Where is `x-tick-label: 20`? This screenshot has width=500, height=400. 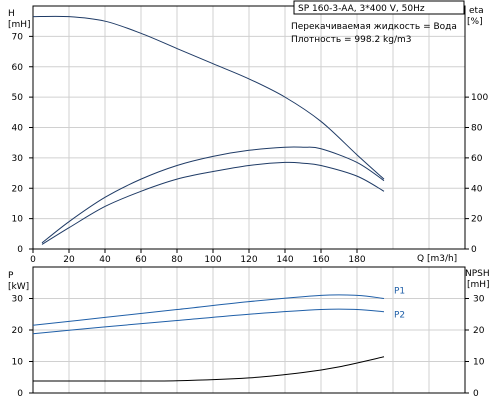 x-tick-label: 20 is located at coordinates (69, 260).